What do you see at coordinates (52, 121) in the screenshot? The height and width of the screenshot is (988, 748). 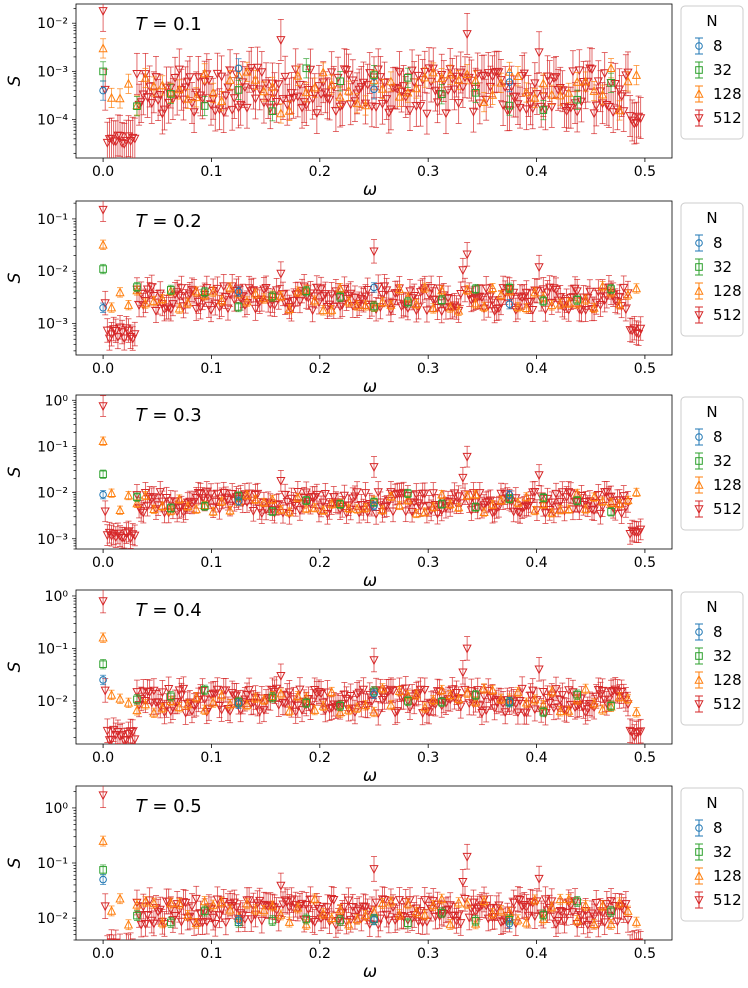 I see `y-tick-label: 10⁻⁴` at bounding box center [52, 121].